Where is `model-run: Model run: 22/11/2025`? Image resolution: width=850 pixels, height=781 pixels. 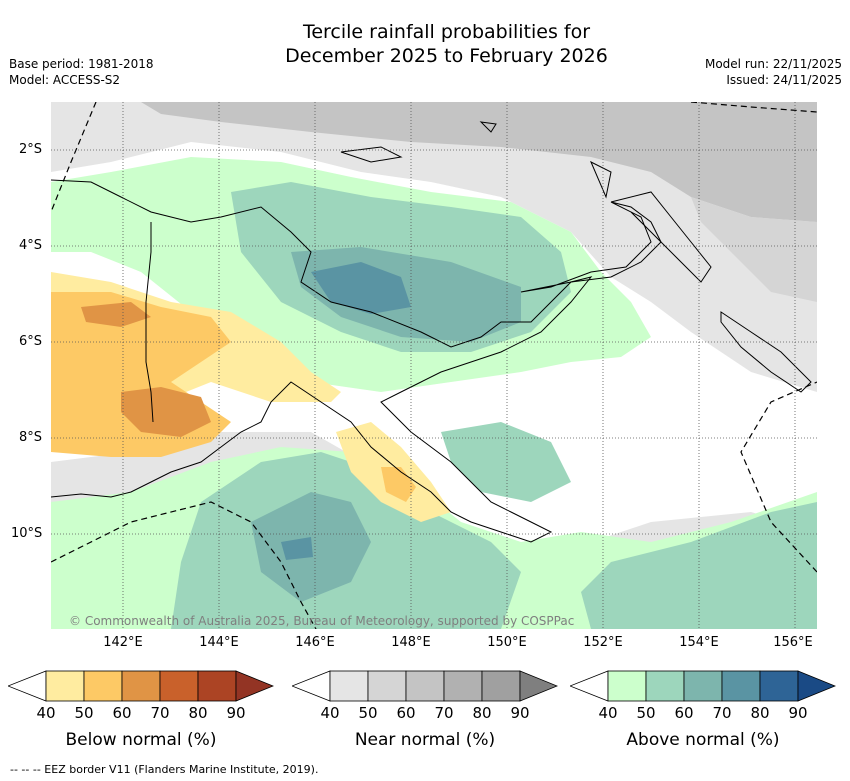 model-run: Model run: 22/11/2025 is located at coordinates (773, 64).